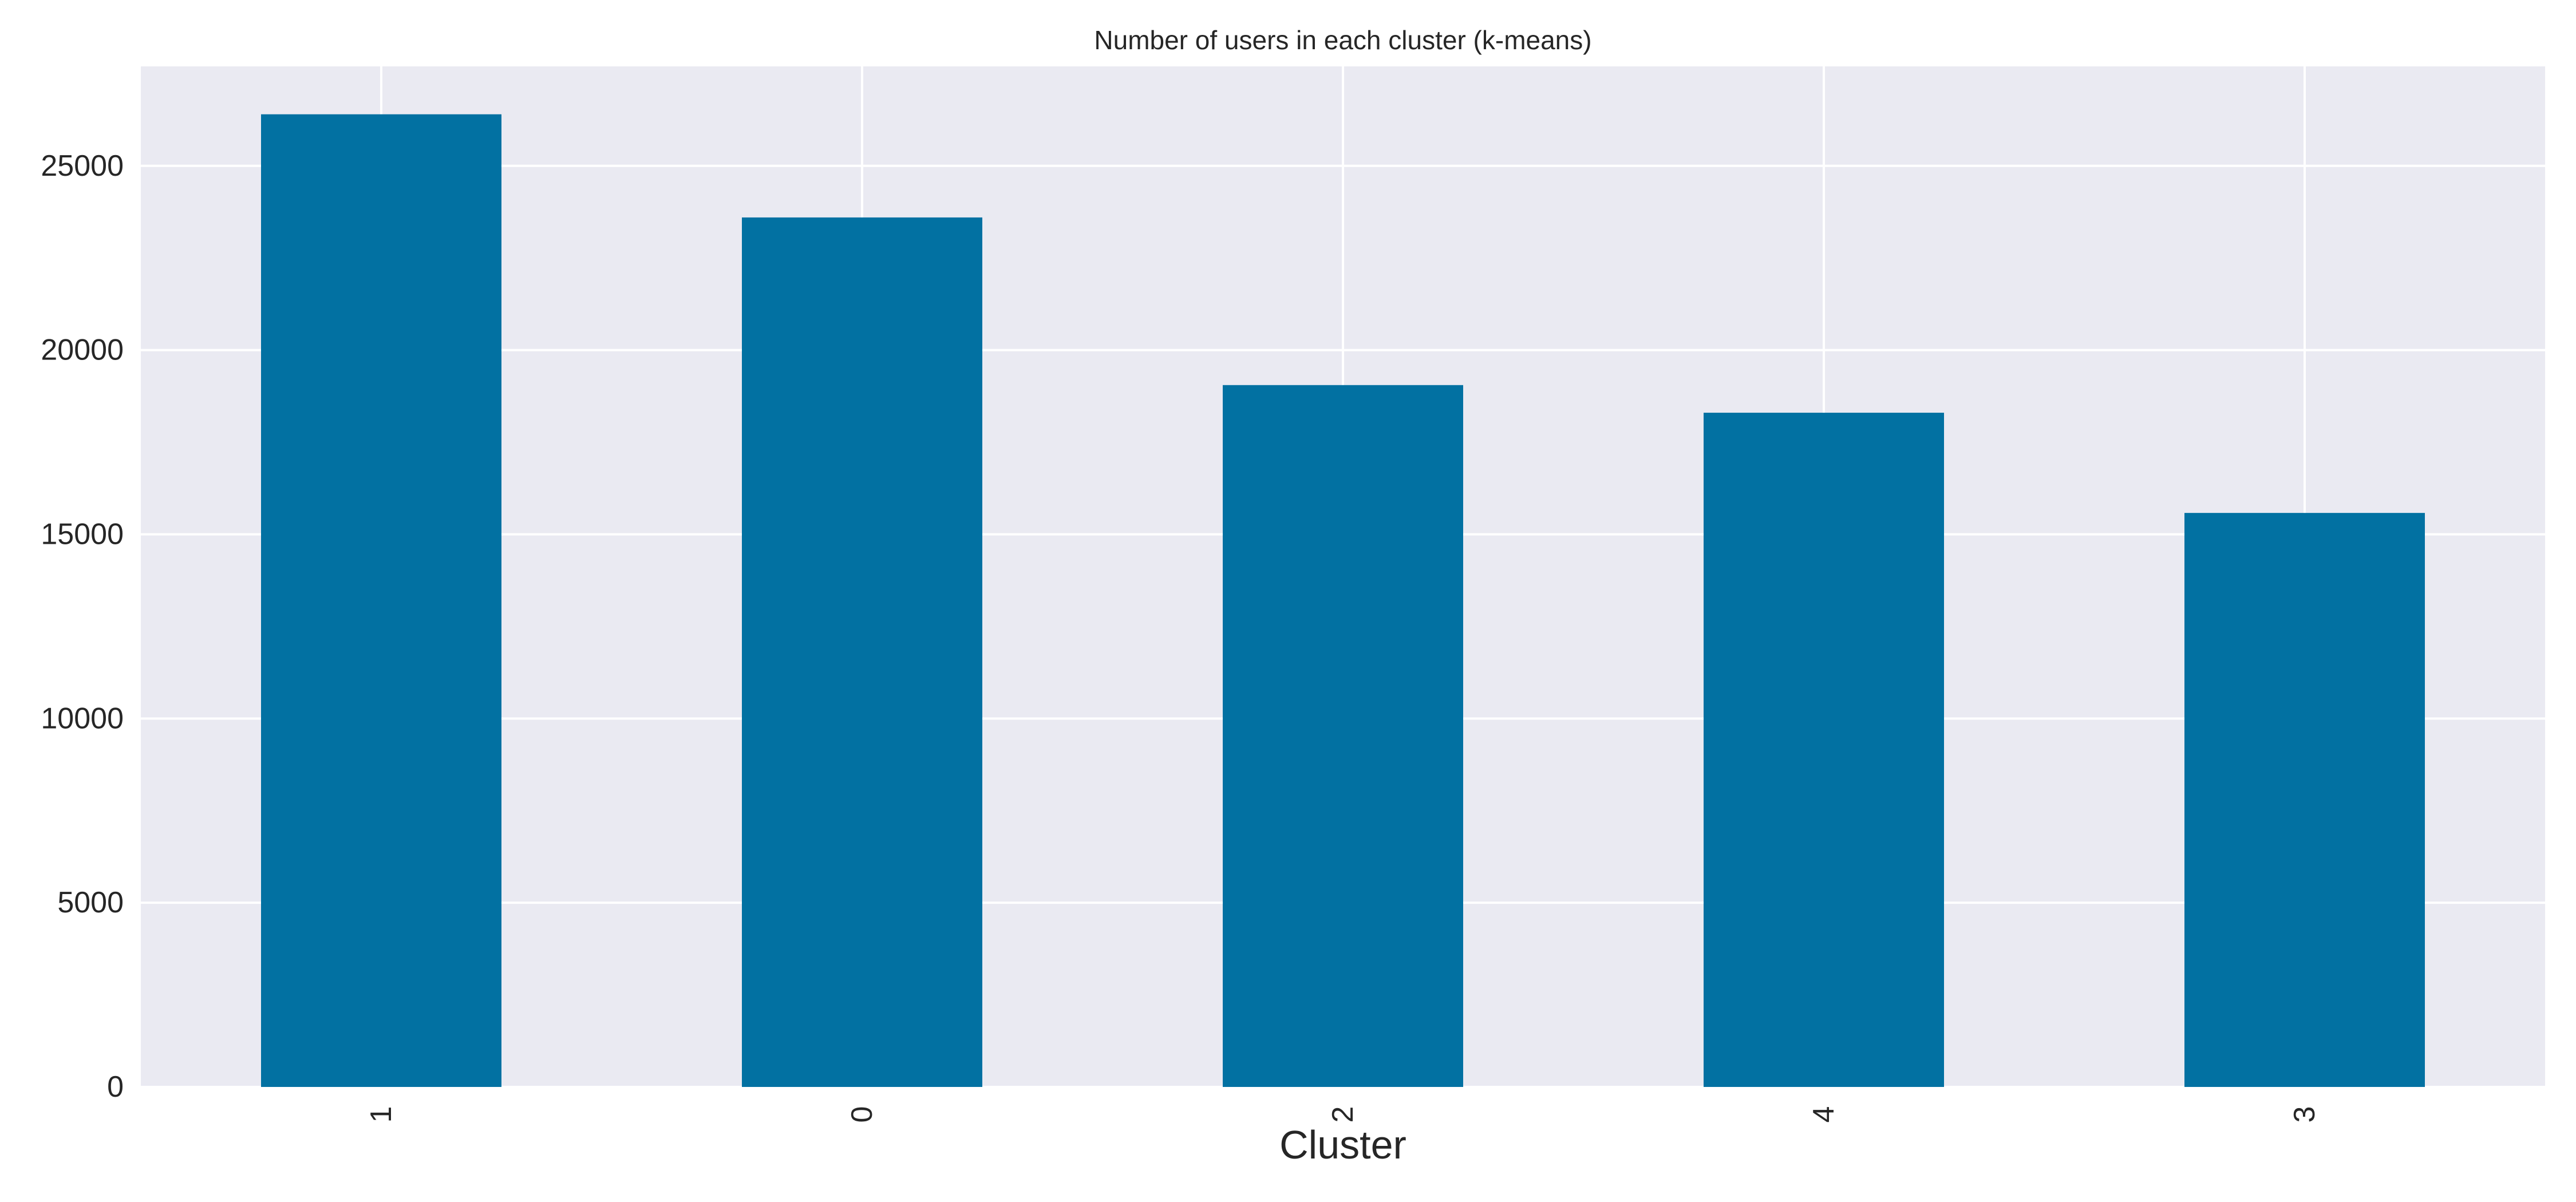  Describe the element at coordinates (381, 1114) in the screenshot. I see `x-tick-label: 1` at that location.